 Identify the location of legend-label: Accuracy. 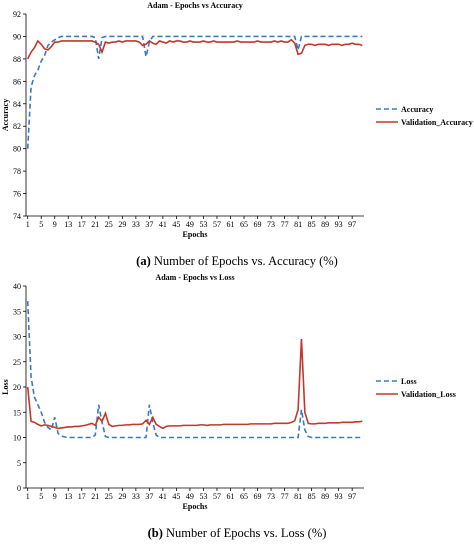
(417, 109).